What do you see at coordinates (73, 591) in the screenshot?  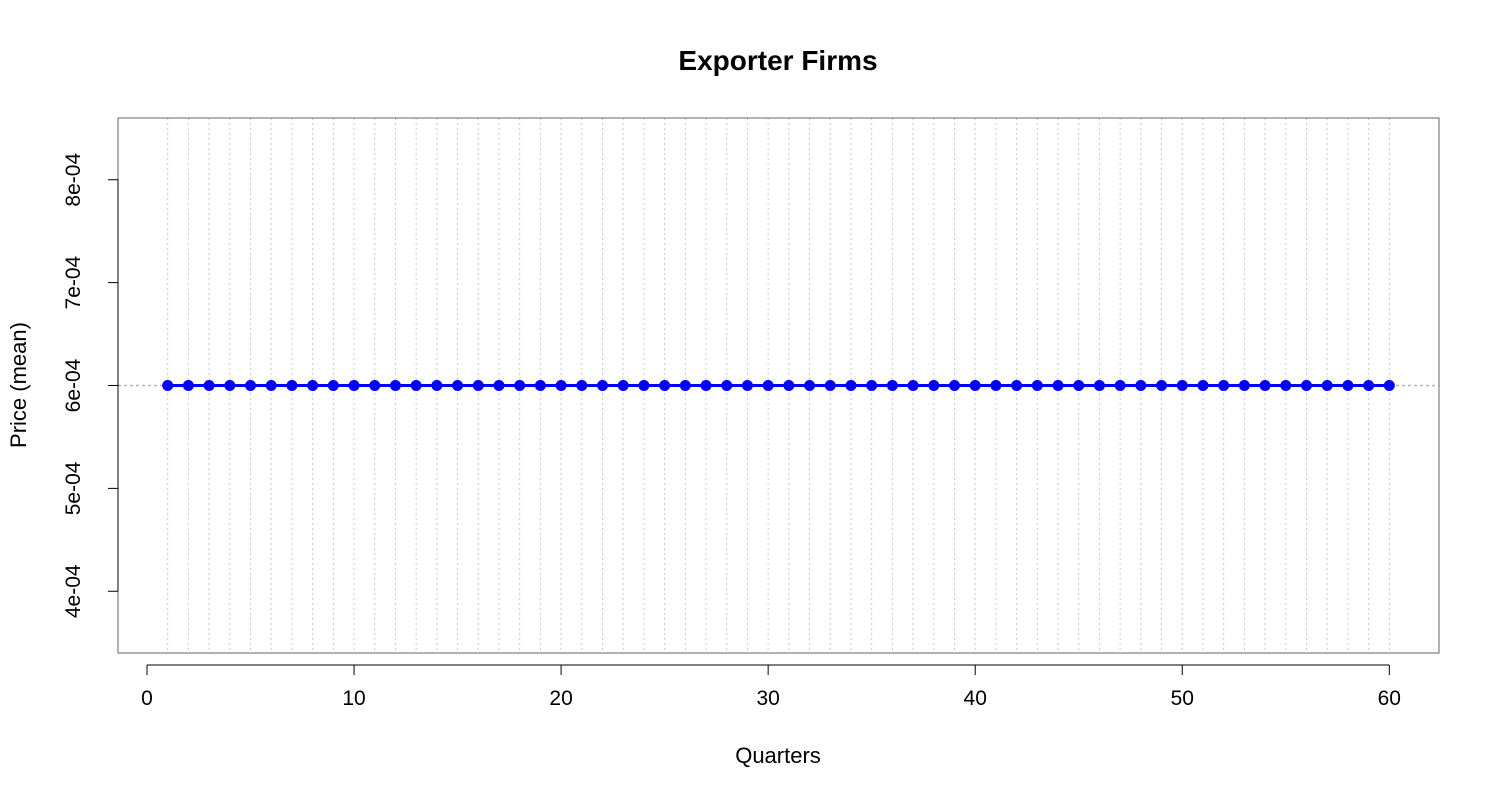 I see `y-tick-label: 4e-04` at bounding box center [73, 591].